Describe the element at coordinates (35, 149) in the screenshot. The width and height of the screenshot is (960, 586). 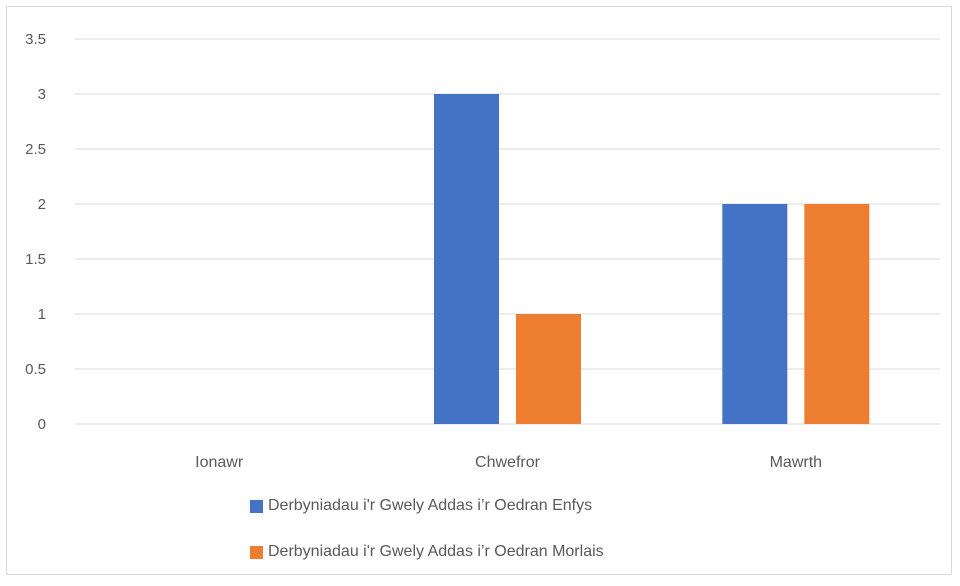
I see `y-tick-label-5: 2.5` at that location.